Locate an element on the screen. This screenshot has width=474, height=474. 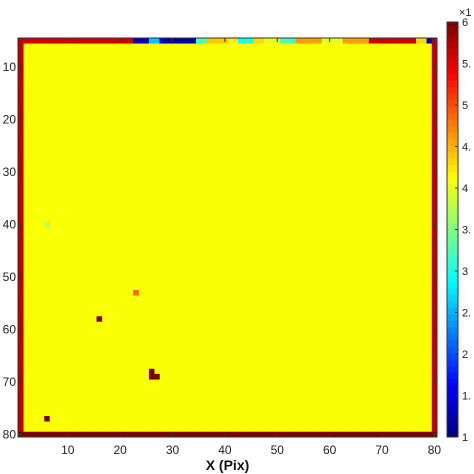
colorbar-tick-label: 5. is located at coordinates (466, 65).